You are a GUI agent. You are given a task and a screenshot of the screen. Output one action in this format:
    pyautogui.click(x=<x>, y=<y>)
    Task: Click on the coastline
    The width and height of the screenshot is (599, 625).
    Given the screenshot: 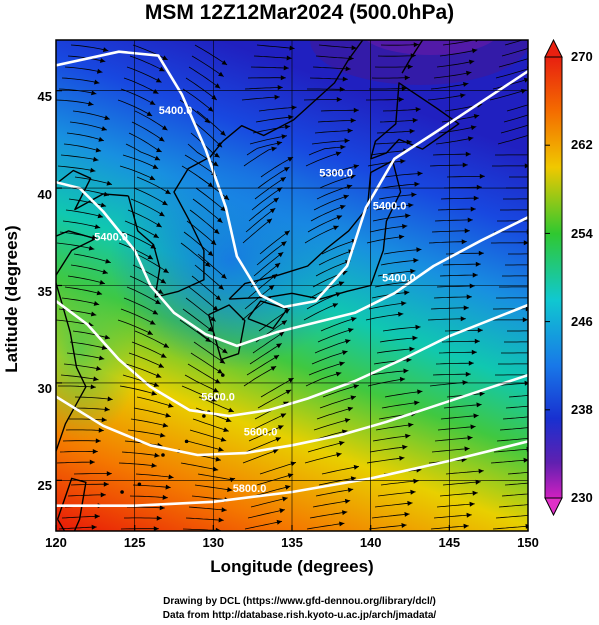 What is the action you would take?
    pyautogui.click(x=293, y=91)
    